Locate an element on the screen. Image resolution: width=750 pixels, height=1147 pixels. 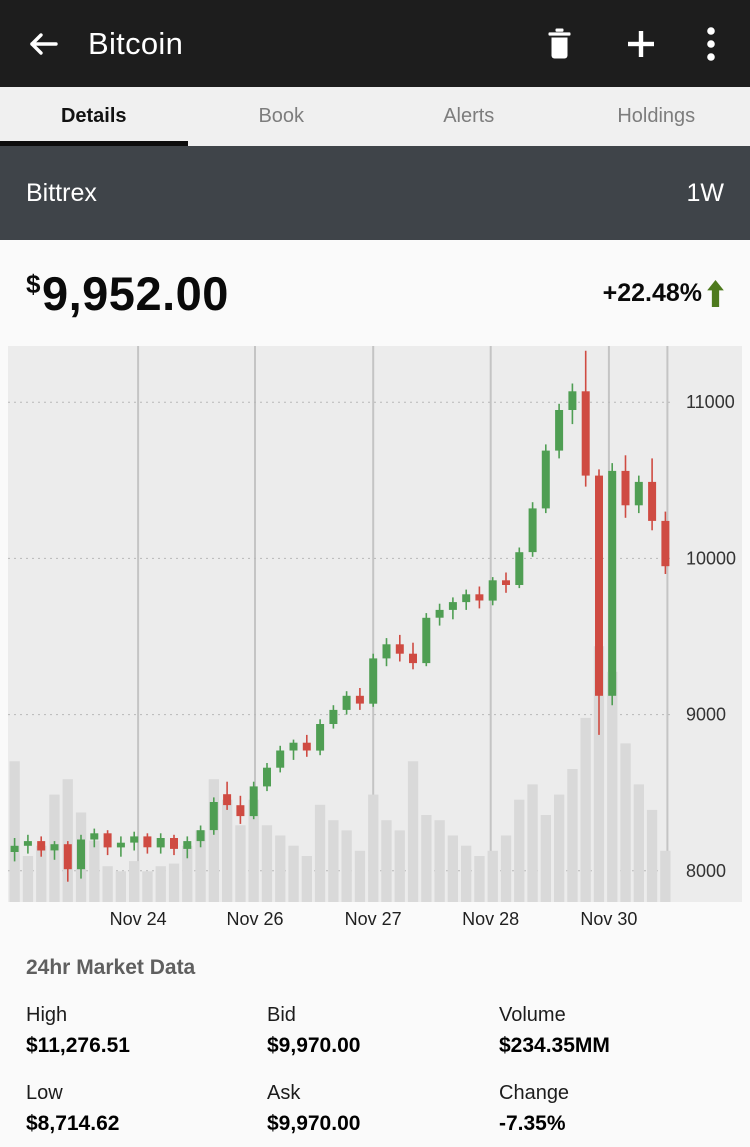
tab-book: Book is located at coordinates (282, 116).